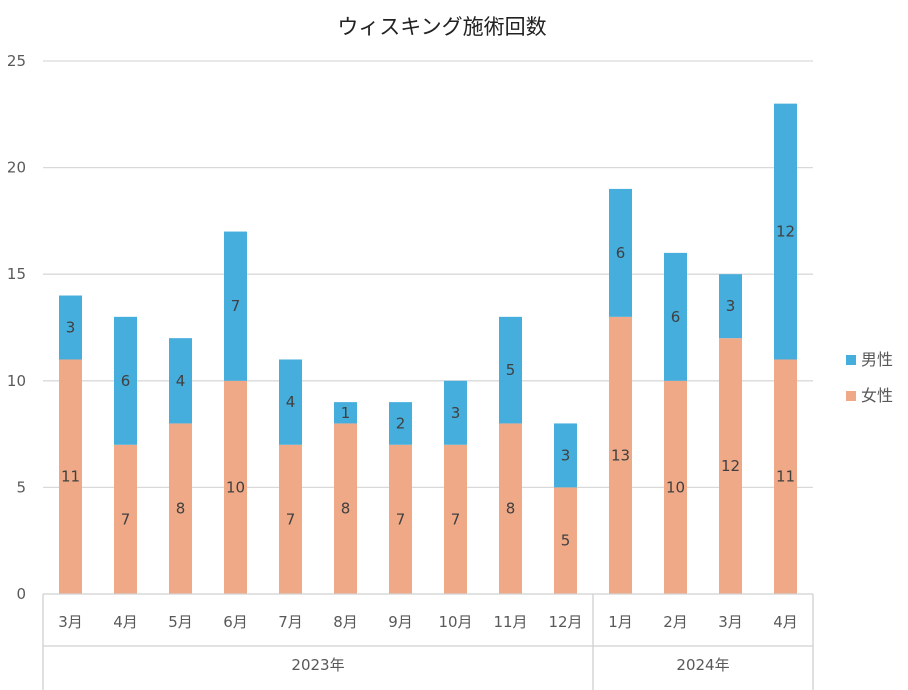  I want to click on data-label: 13, so click(620, 455).